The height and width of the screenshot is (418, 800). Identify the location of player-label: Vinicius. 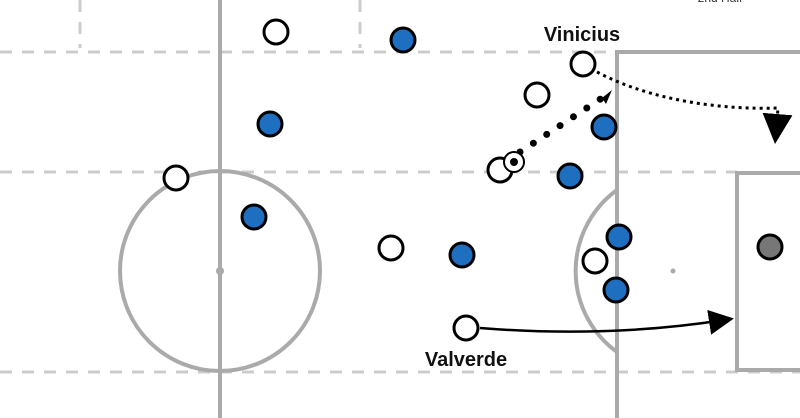
(582, 35).